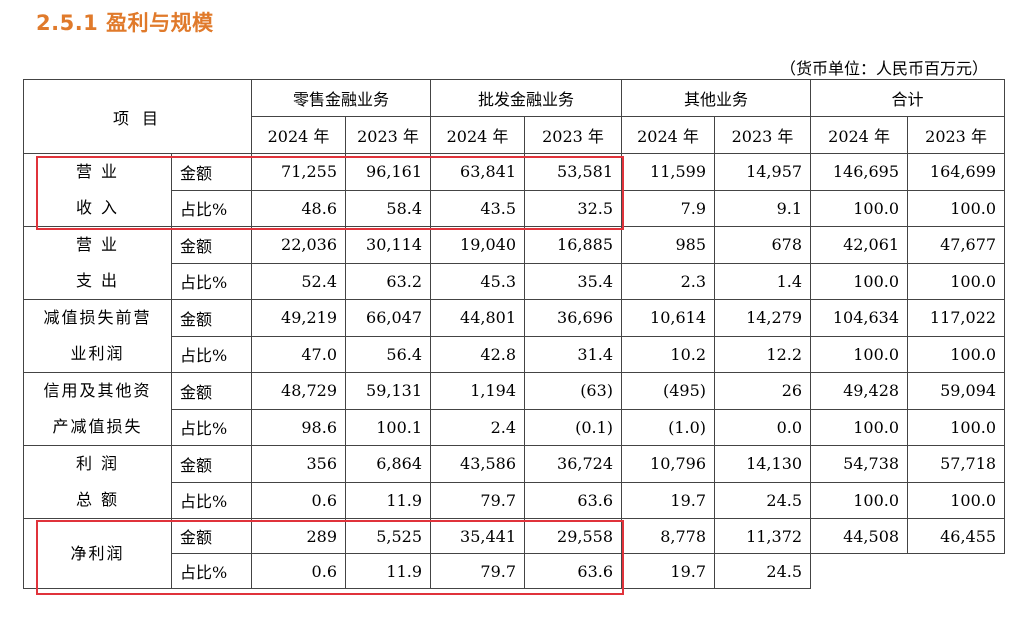  I want to click on table-row: 占比% 98.6 100.1 2.4 (0.1) (1.0) 0.0 100.0 100.0, so click(515, 427).